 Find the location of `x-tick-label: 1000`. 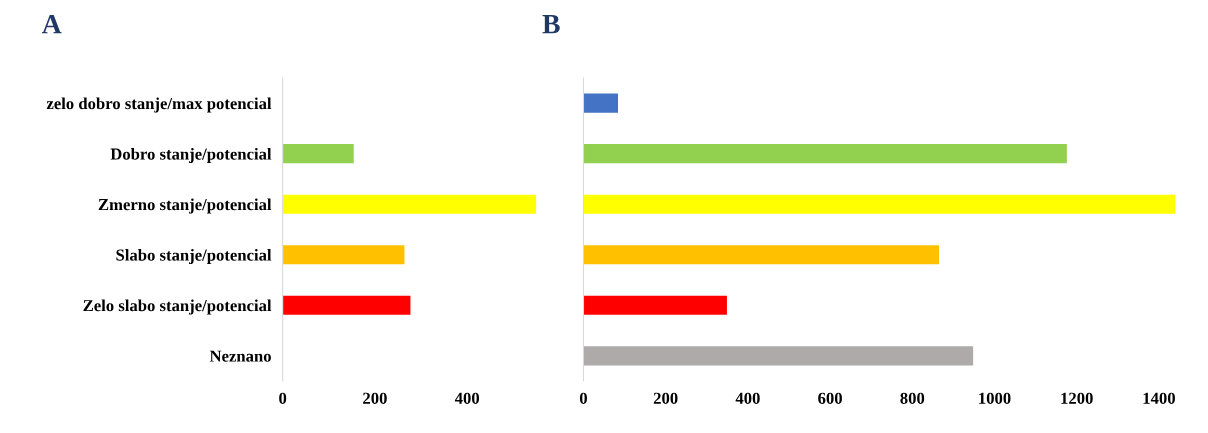

x-tick-label: 1000 is located at coordinates (995, 398).